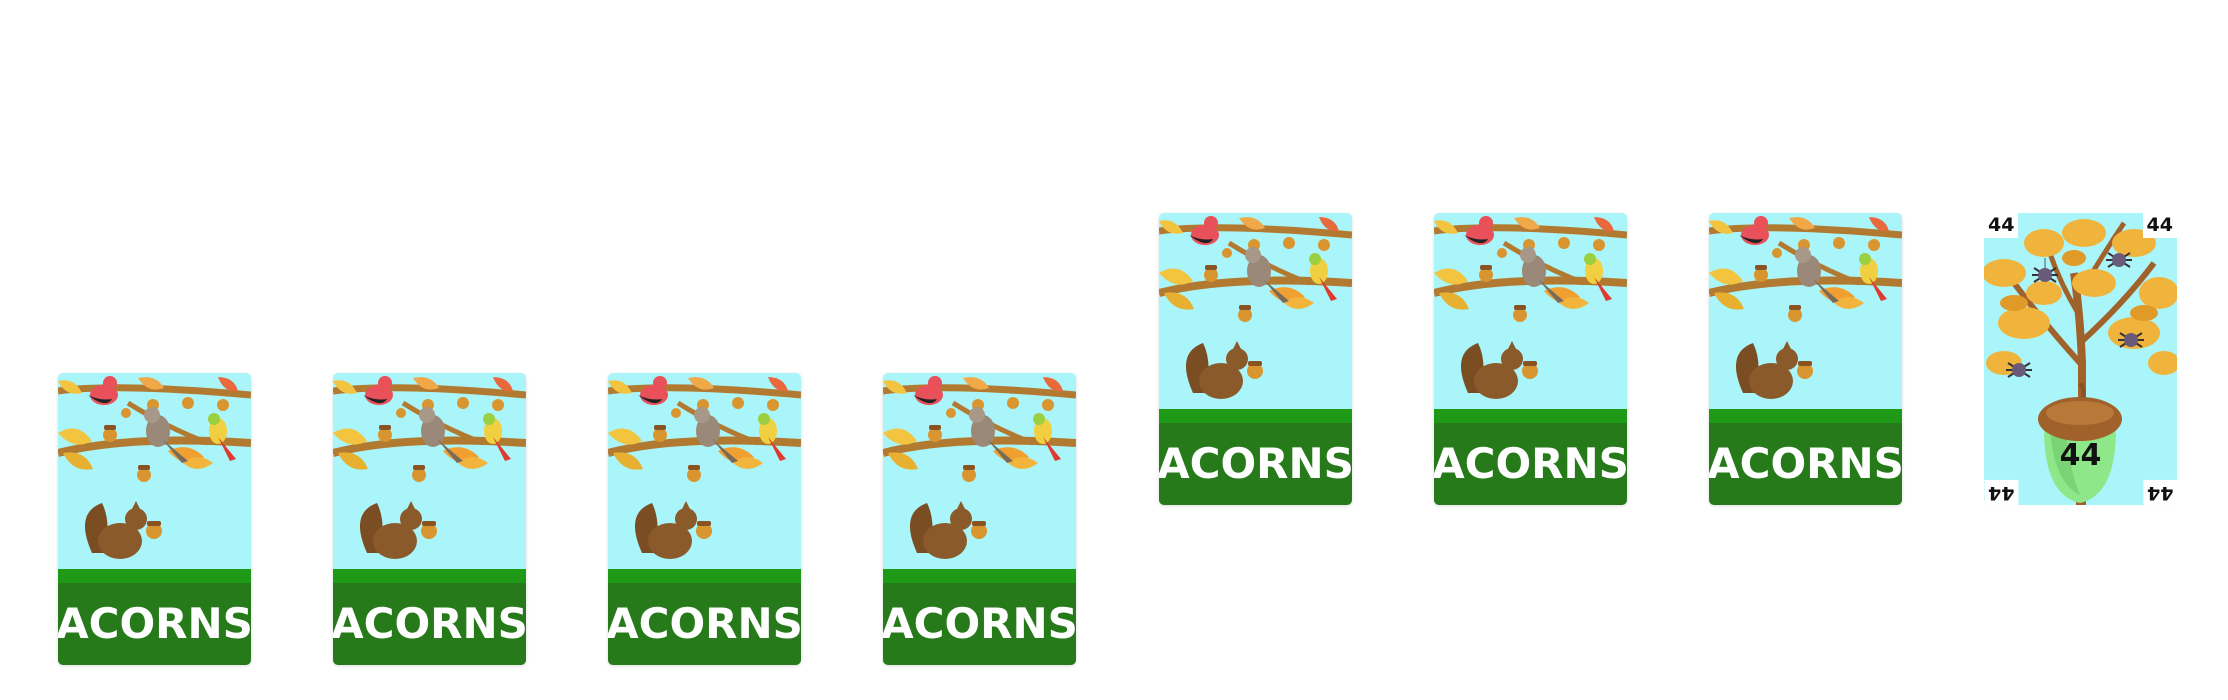  I want to click on card-face-44: 44 44 44 44 44, so click(2080, 359).